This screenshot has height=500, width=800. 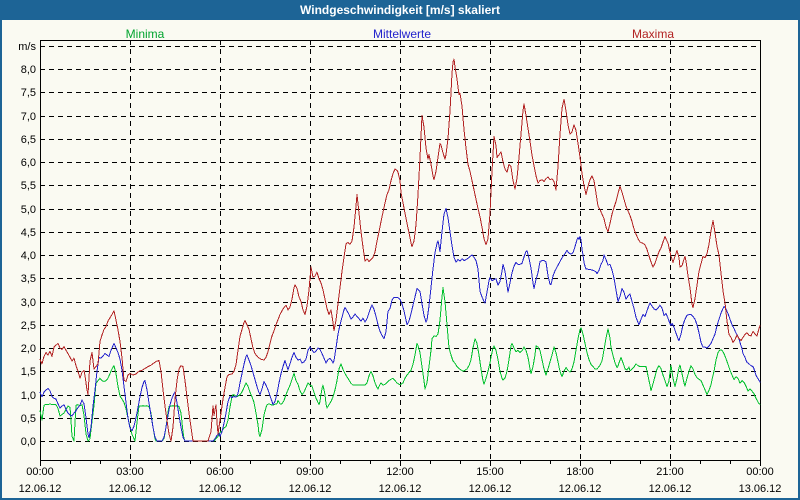 I want to click on legend-item-minima: Minima, so click(x=145, y=34).